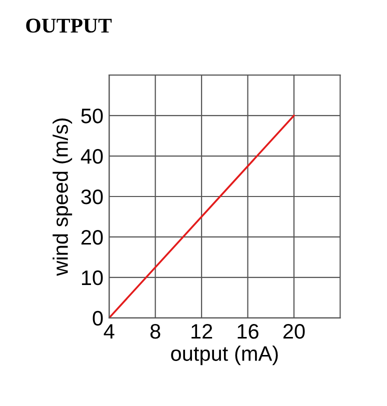 This screenshot has height=406, width=387. I want to click on x-tick-label: 12, so click(202, 331).